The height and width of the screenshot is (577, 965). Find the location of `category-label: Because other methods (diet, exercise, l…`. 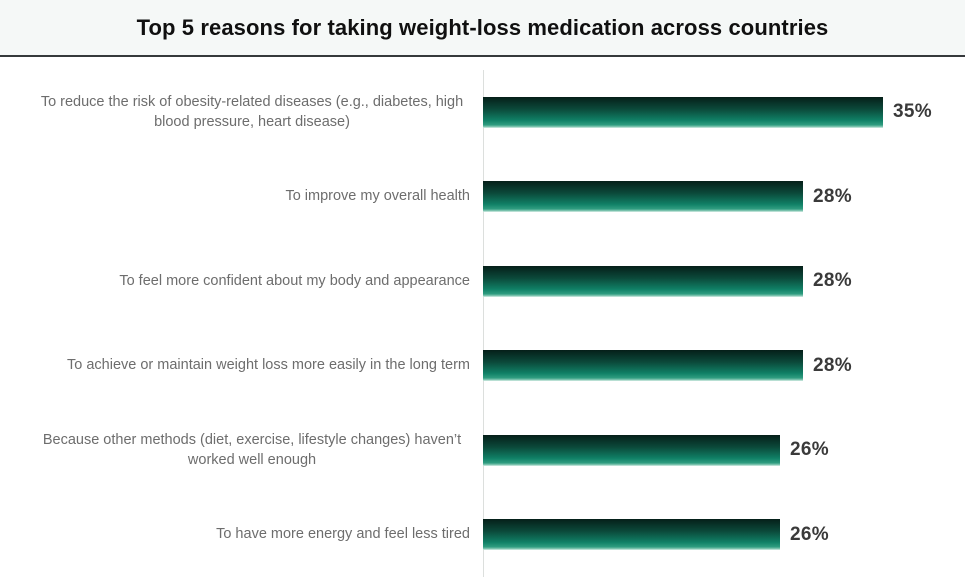

category-label: Because other methods (diet, exercise, l… is located at coordinates (252, 450).